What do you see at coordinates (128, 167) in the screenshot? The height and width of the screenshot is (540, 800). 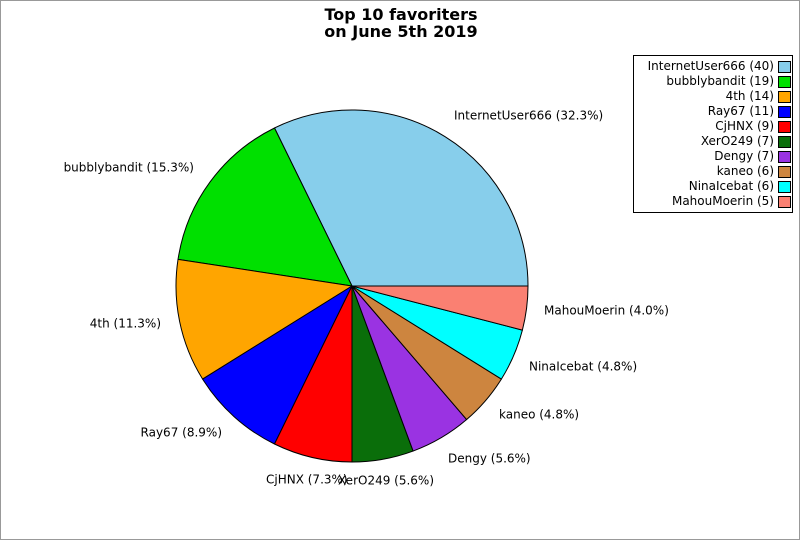 I see `slice-label-bubblybandit: bubblybandit (15.3%)` at bounding box center [128, 167].